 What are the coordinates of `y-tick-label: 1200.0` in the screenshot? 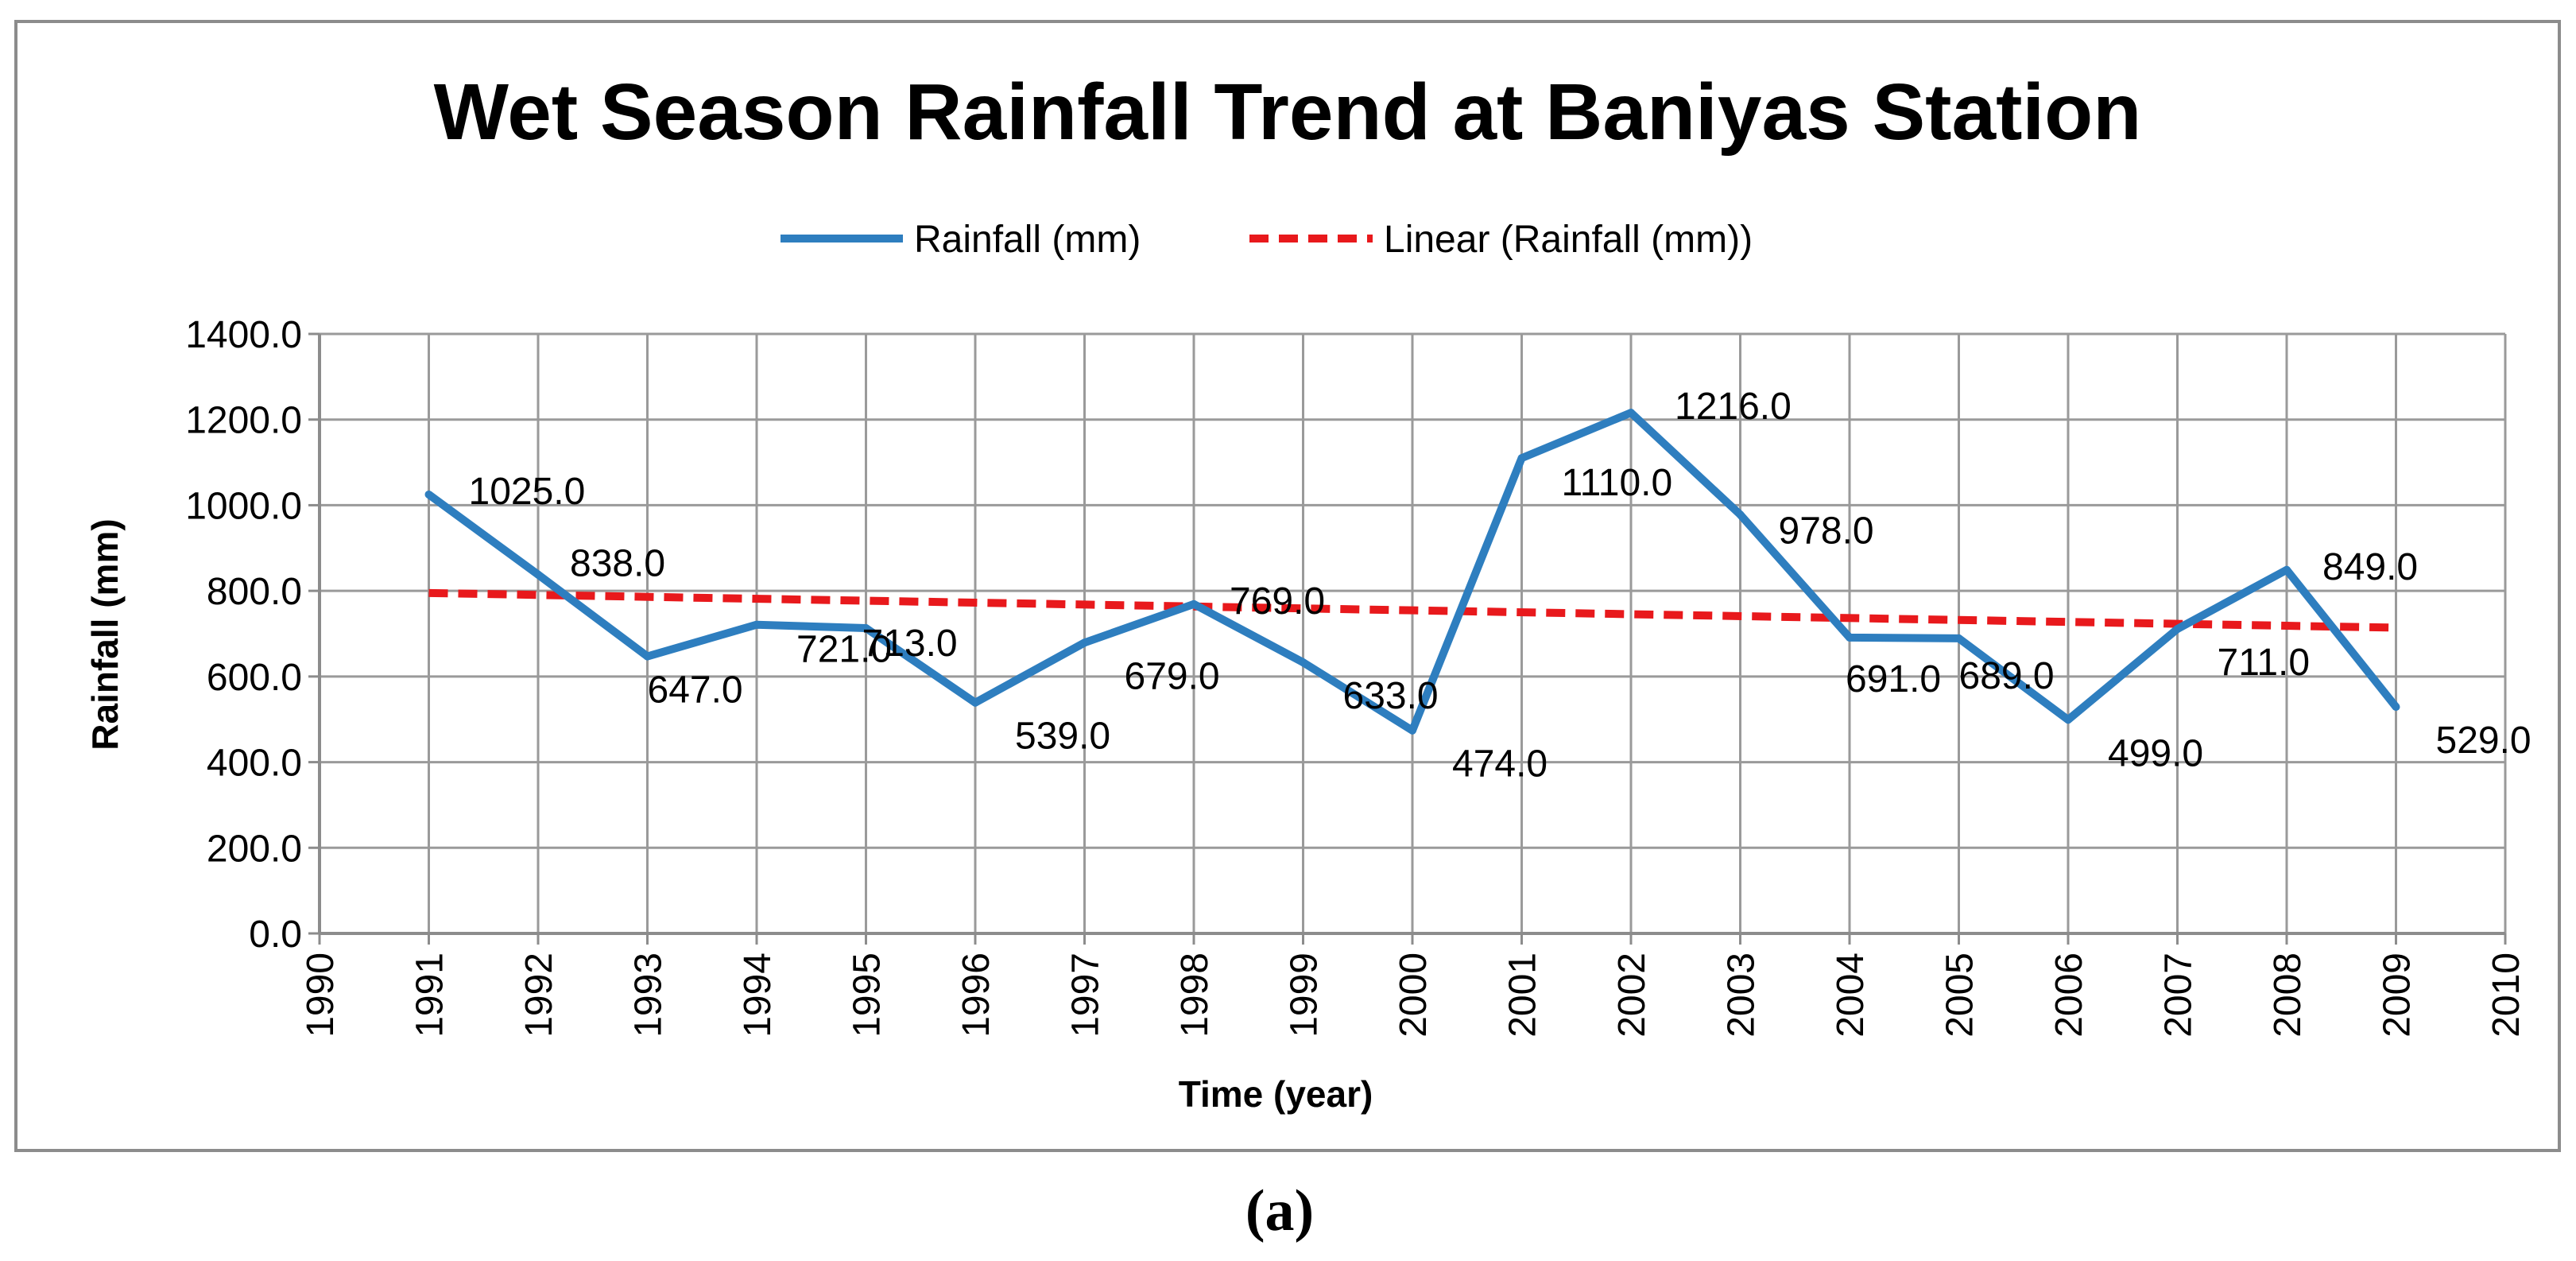 It's located at (243, 421).